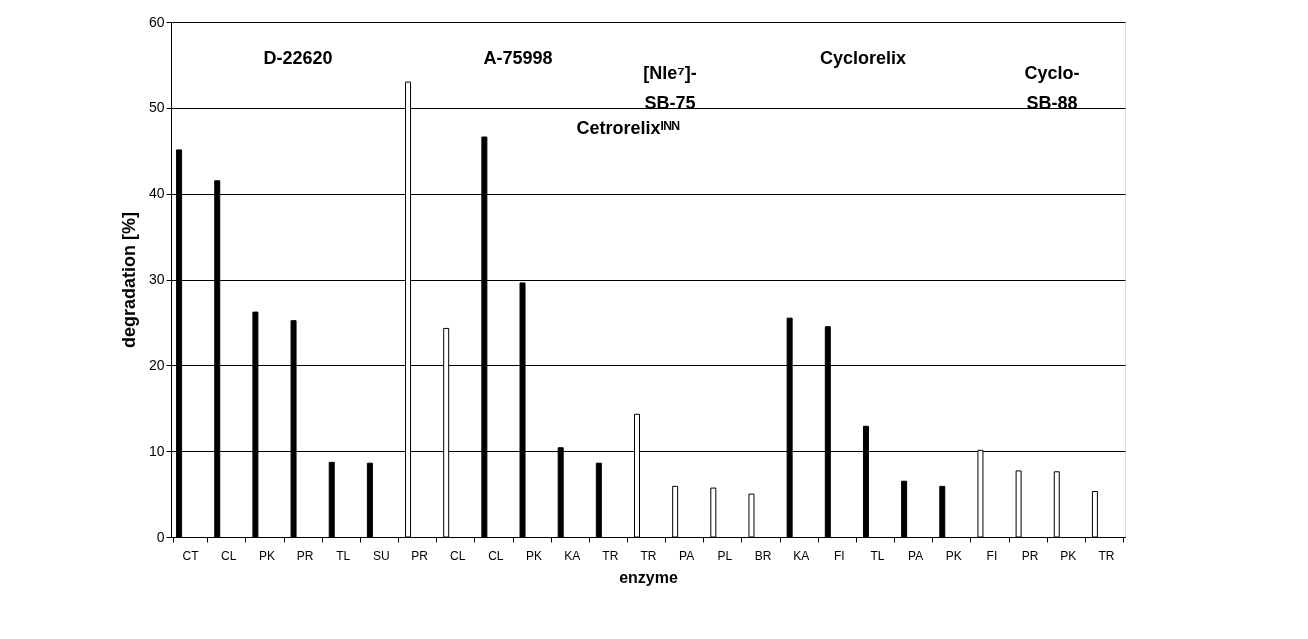 The image size is (1308, 639). What do you see at coordinates (156, 21) in the screenshot?
I see `y-tick-label: 60` at bounding box center [156, 21].